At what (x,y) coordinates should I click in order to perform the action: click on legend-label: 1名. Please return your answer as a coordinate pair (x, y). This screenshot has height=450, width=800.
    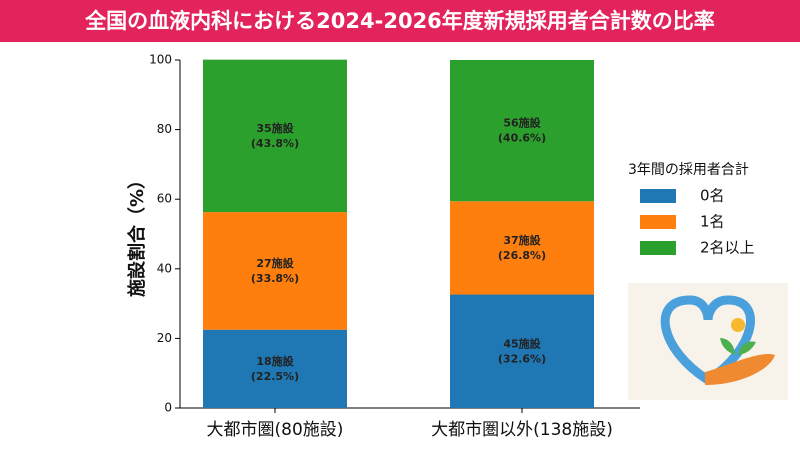
    Looking at the image, I should click on (712, 222).